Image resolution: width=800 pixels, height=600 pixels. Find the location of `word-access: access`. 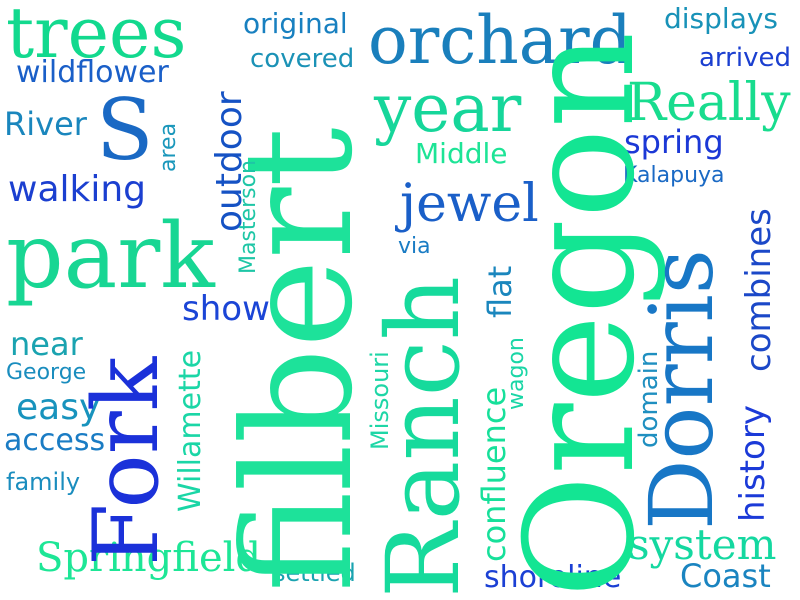

word-access: access is located at coordinates (55, 440).